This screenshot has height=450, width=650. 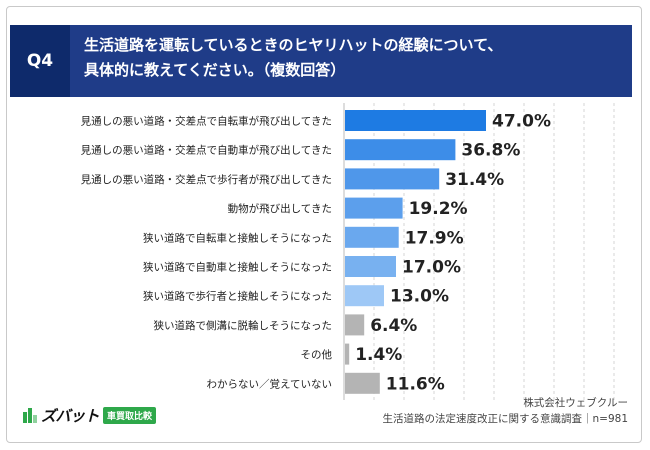 I want to click on value-label: 17.9%, so click(x=434, y=238).